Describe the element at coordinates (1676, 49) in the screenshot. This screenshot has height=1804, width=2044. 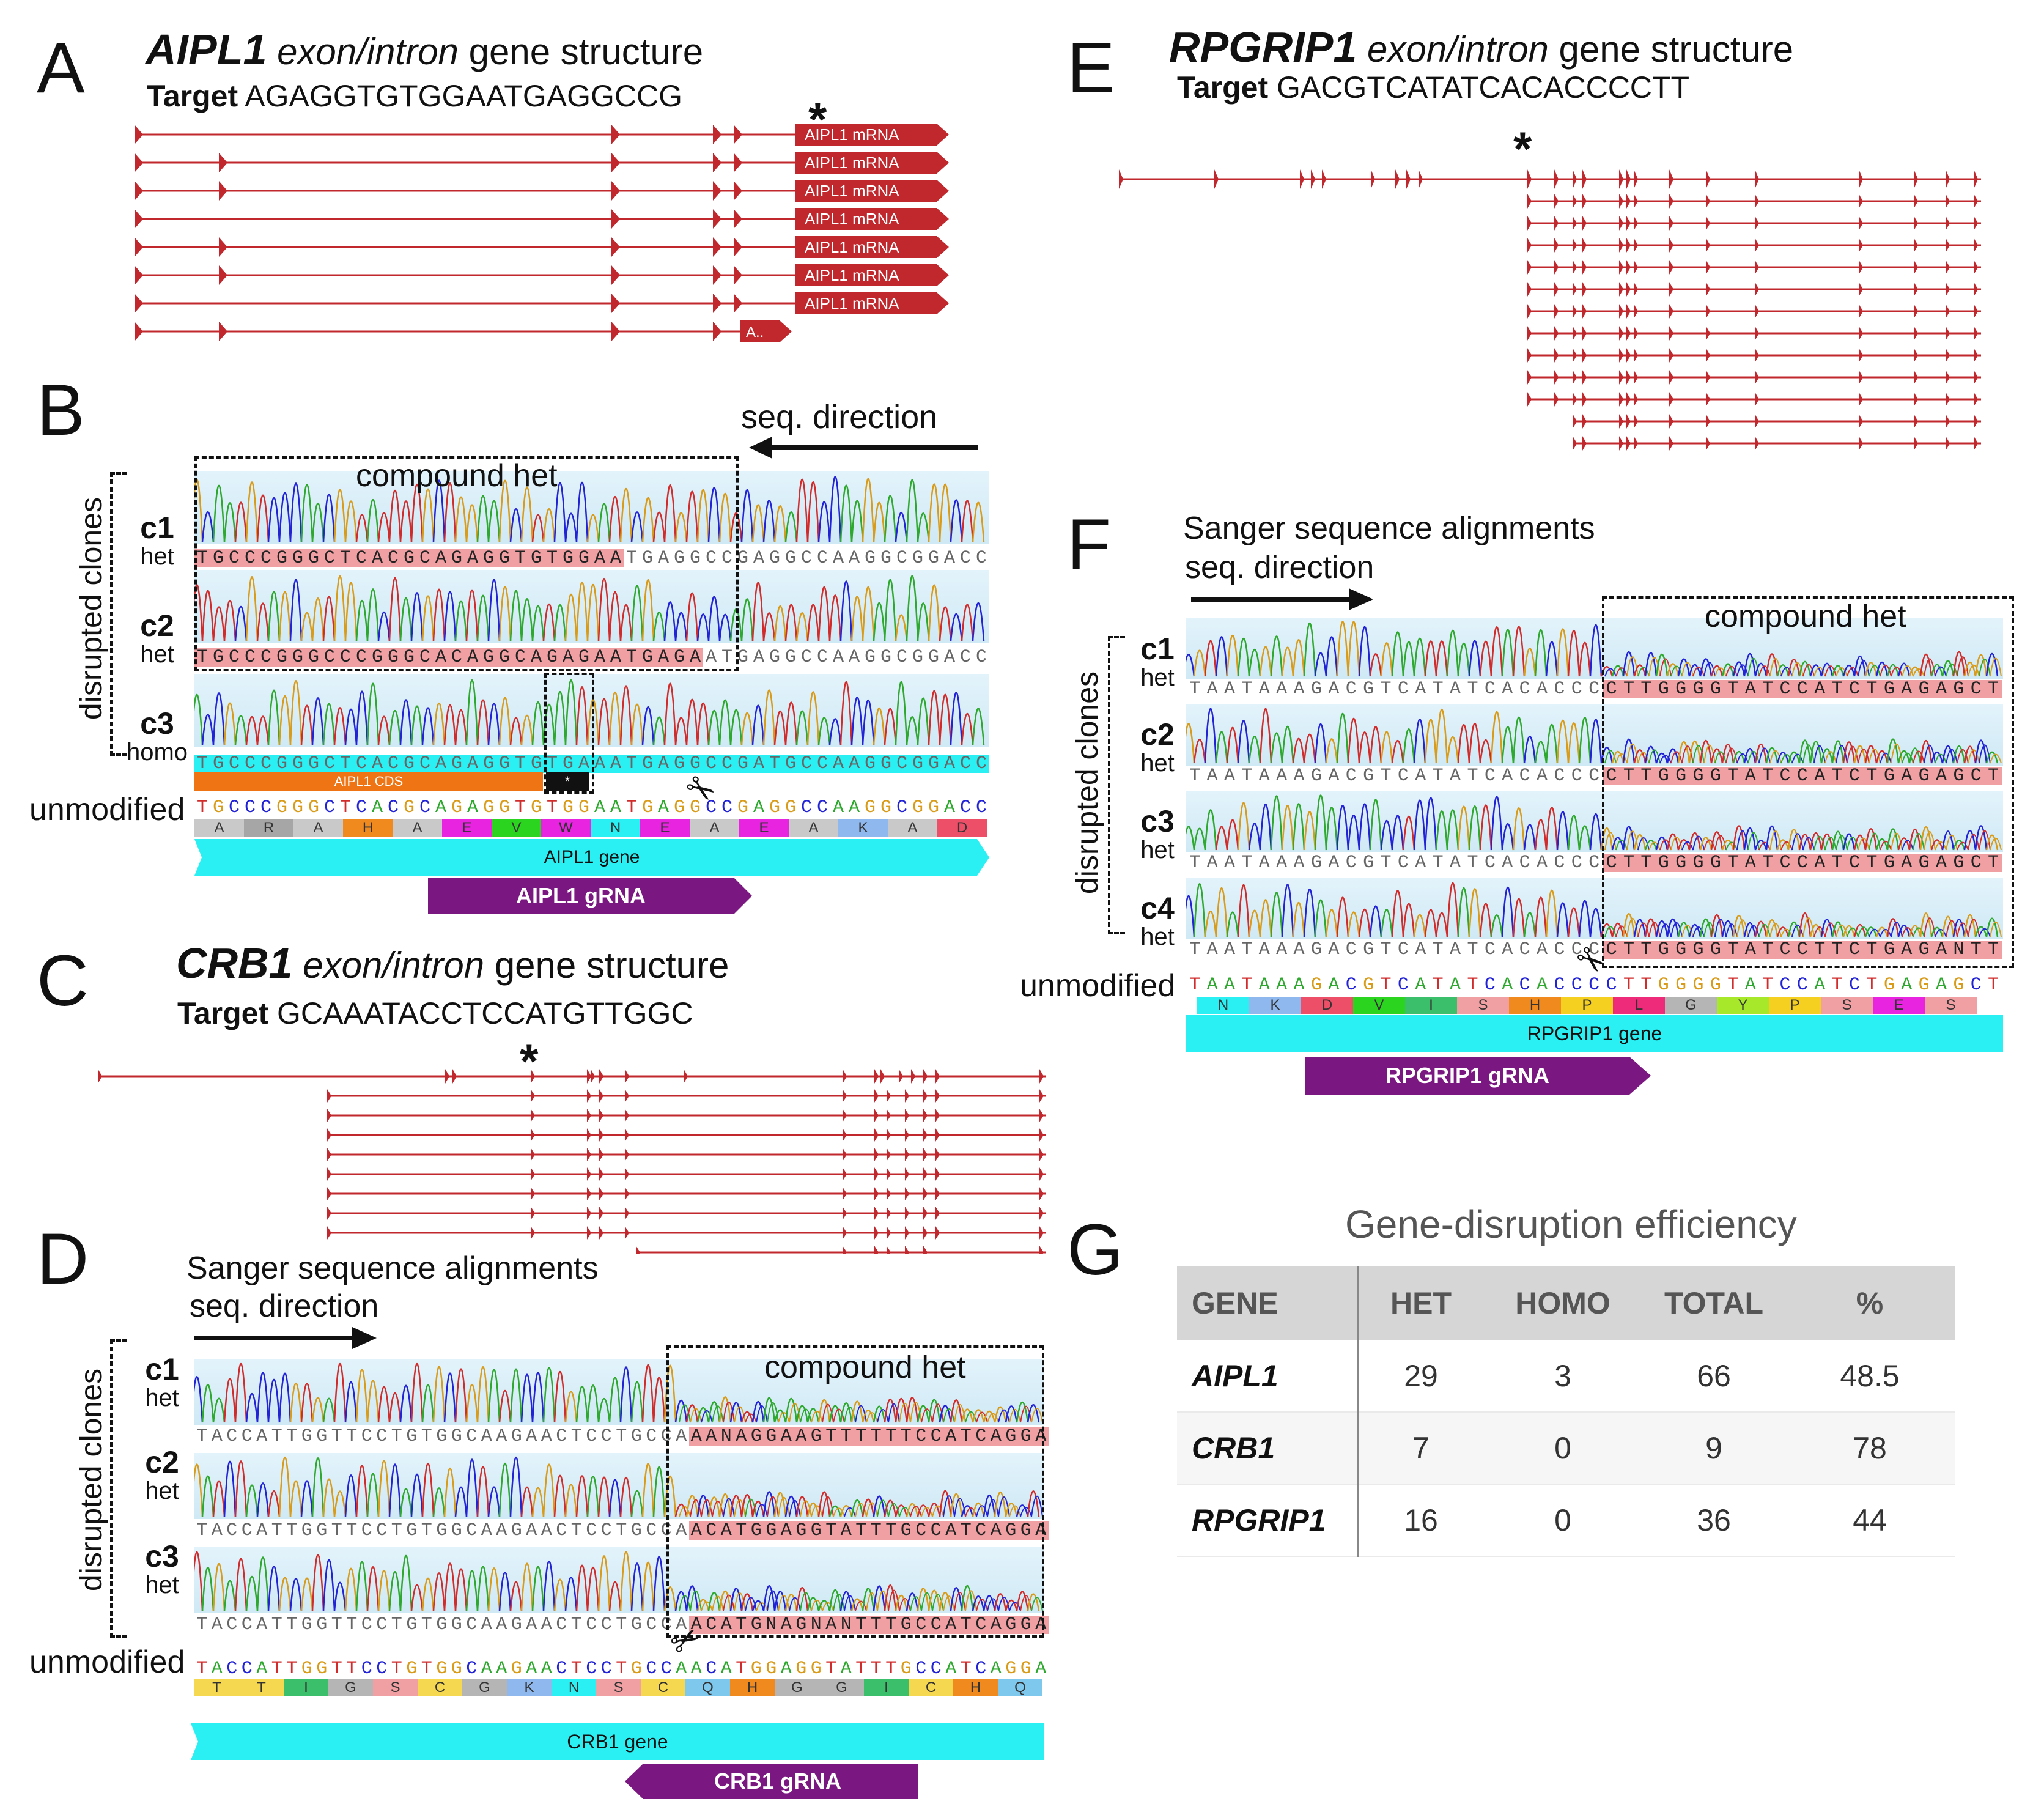
I see `title-gene-structure: gene structure` at that location.